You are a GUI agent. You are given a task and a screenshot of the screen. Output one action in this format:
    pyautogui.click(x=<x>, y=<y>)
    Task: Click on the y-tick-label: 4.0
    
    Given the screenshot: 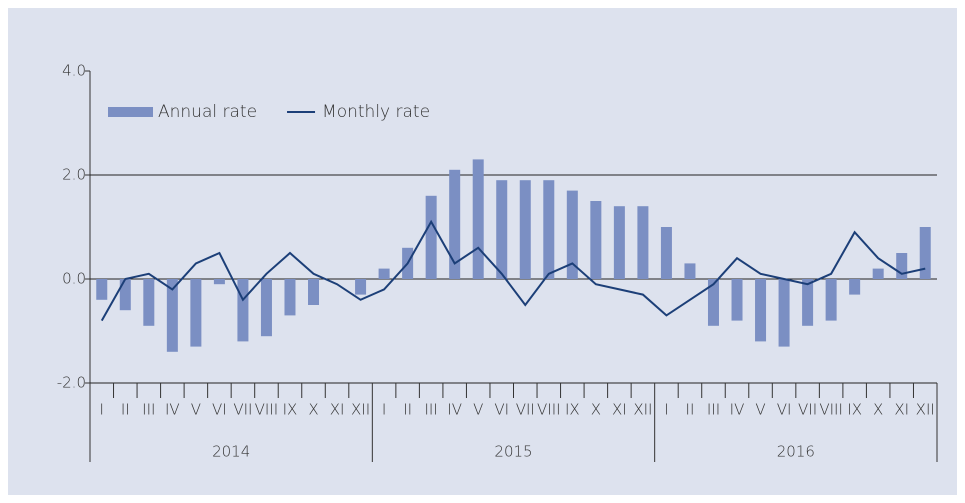 What is the action you would take?
    pyautogui.click(x=74, y=71)
    